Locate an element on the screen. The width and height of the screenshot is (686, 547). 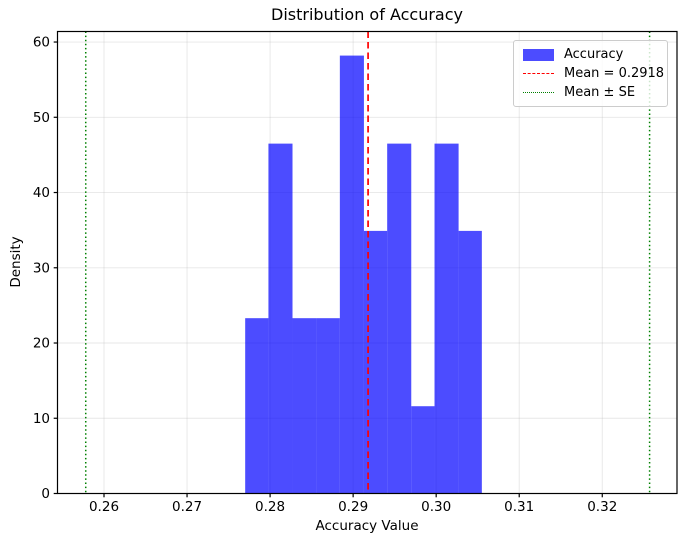
accuracy-patch-swatch is located at coordinates (538, 54).